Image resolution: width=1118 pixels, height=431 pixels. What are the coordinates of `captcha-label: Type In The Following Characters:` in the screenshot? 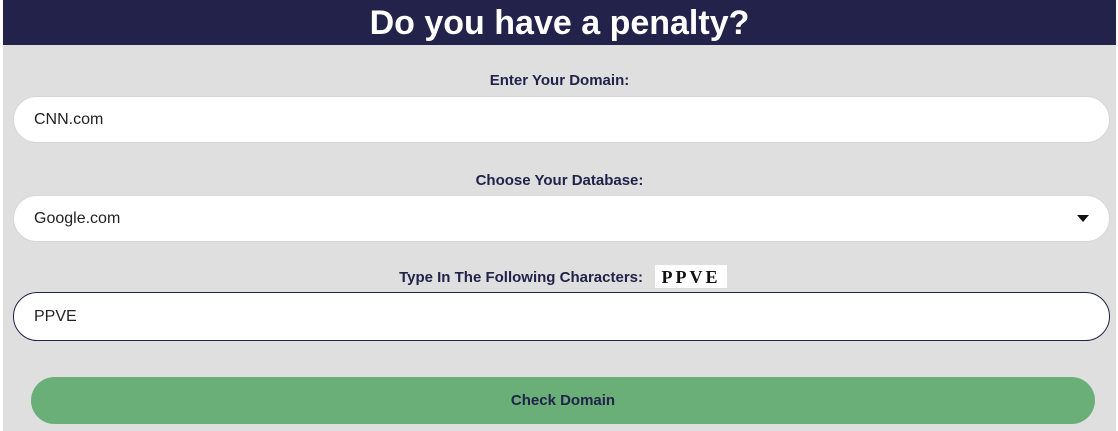 It's located at (323, 277).